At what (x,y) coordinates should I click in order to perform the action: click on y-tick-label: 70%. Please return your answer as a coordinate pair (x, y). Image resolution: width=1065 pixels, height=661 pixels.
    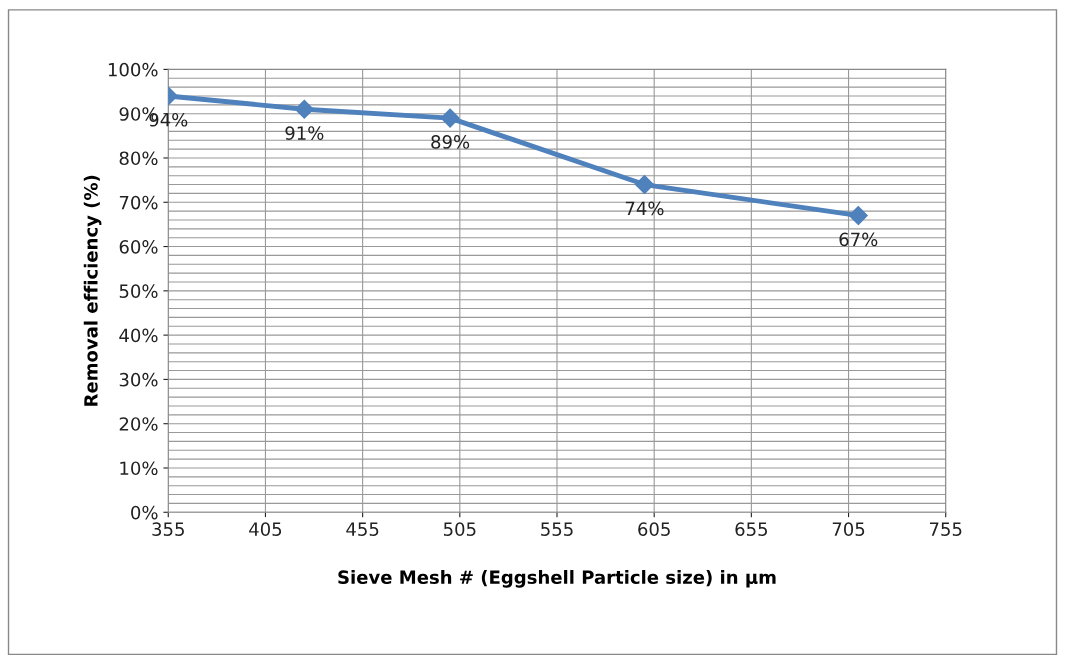
    Looking at the image, I should click on (138, 202).